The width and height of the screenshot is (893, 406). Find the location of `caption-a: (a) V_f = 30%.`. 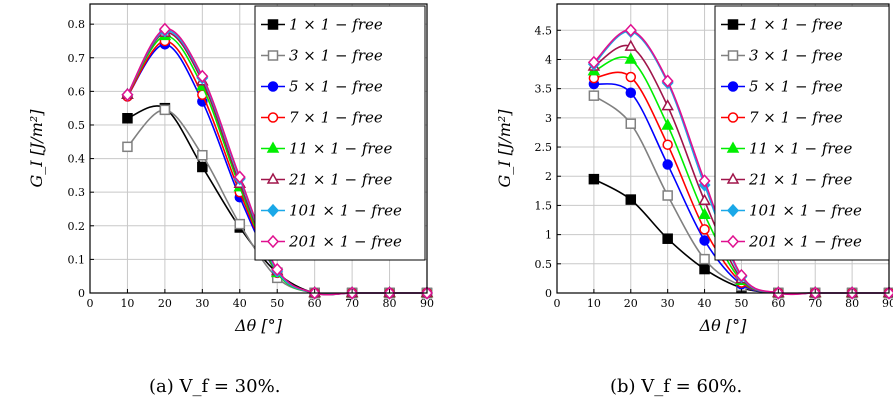

caption-a: (a) V_f = 30%. is located at coordinates (214, 386).